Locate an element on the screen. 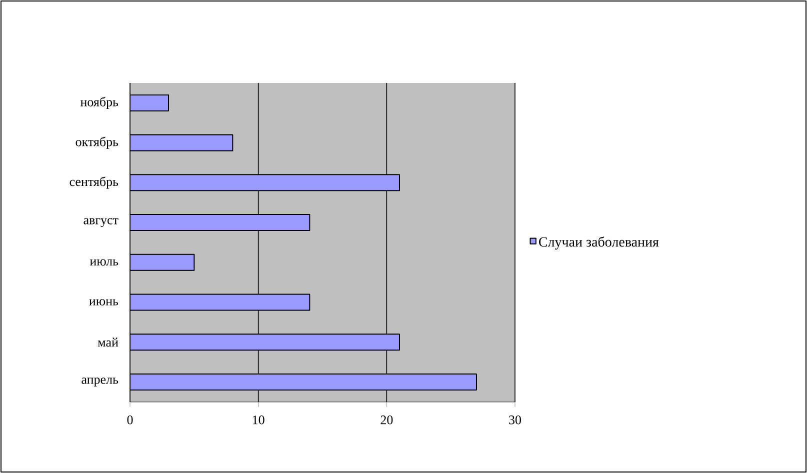 The width and height of the screenshot is (807, 473). y-tick-label: апрель is located at coordinates (100, 382).